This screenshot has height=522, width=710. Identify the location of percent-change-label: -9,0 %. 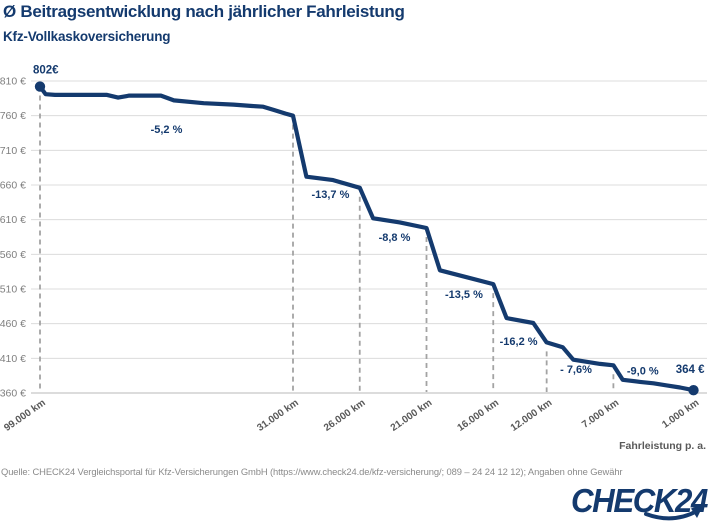
(643, 371).